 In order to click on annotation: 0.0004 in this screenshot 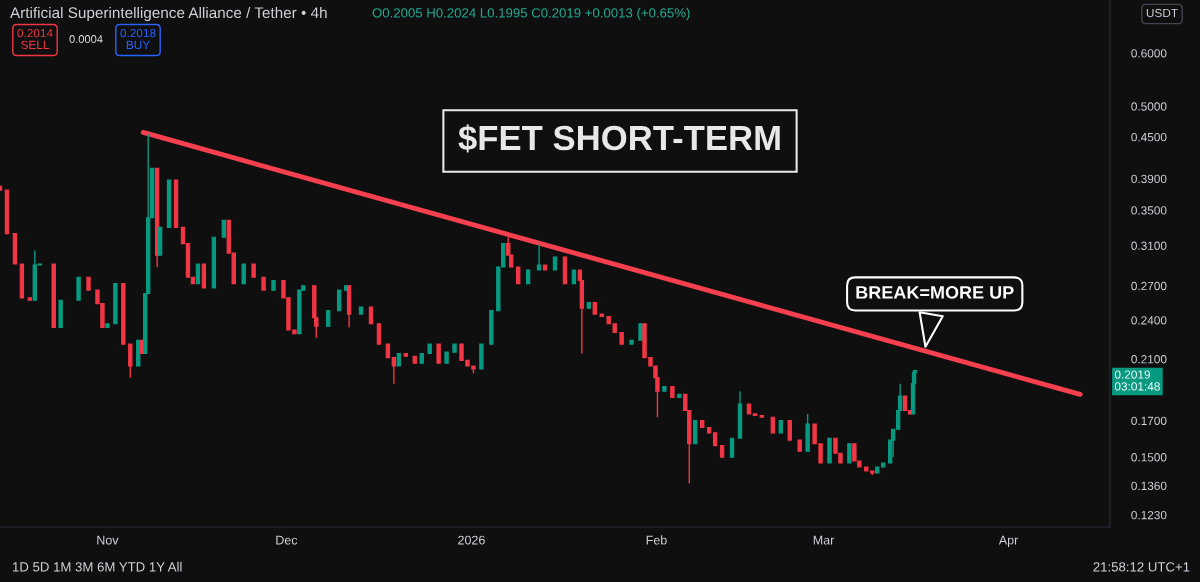, I will do `click(86, 39)`.